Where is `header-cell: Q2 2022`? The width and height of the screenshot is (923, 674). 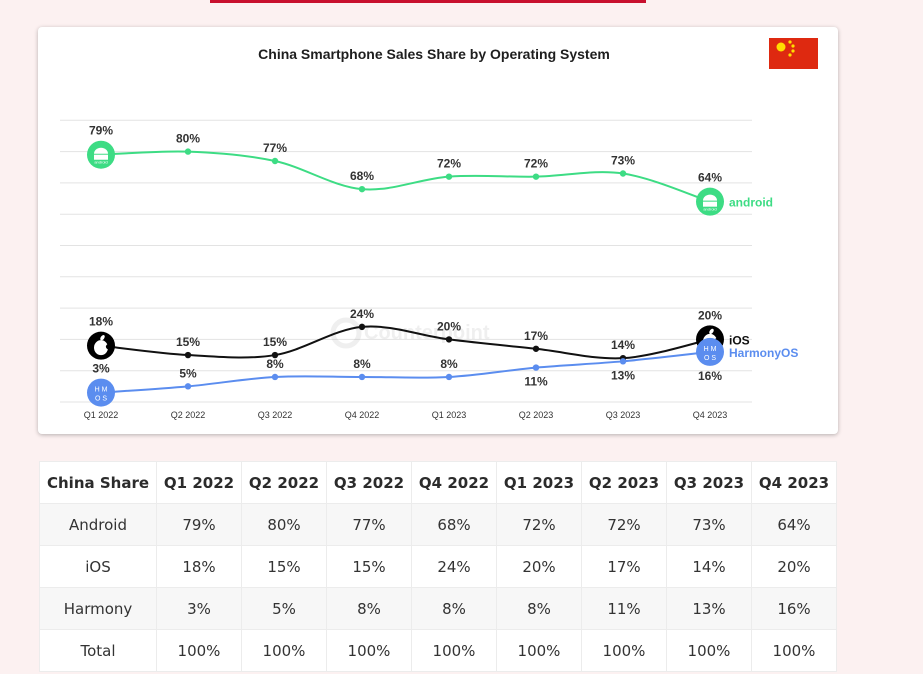
header-cell: Q2 2022 is located at coordinates (284, 482).